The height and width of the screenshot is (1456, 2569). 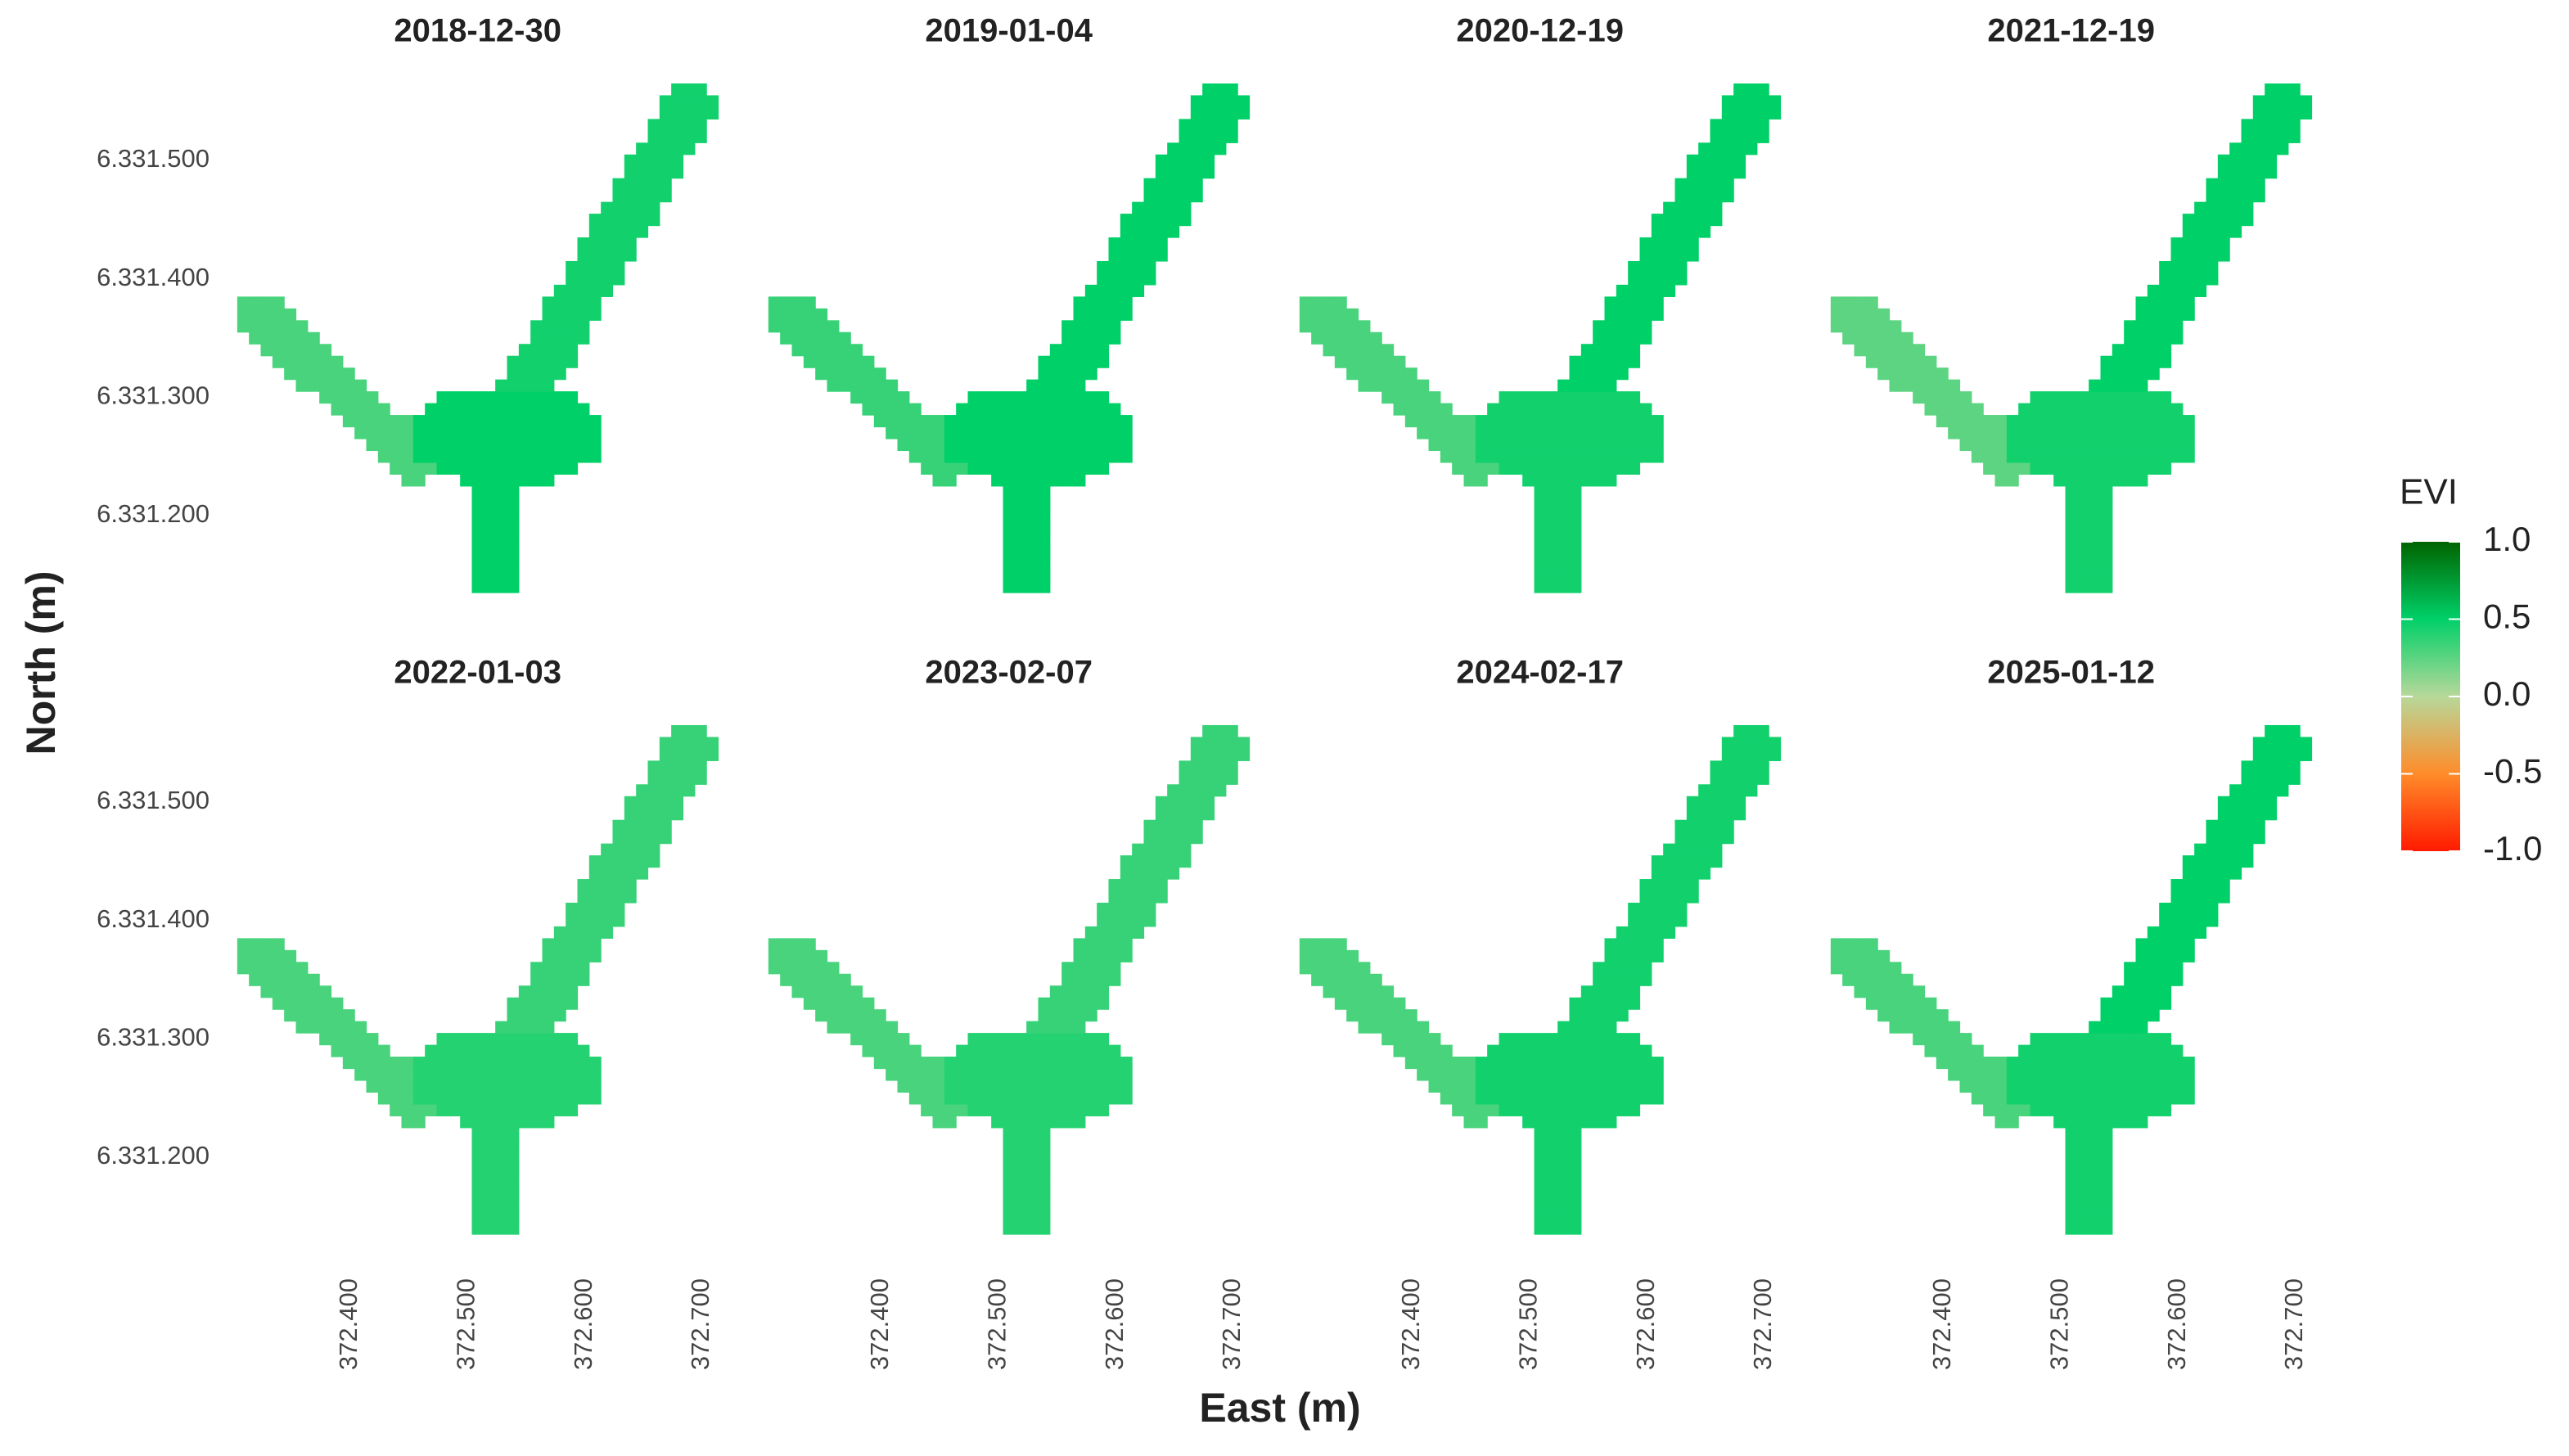 I want to click on x-tick-label: 372.500, so click(x=1529, y=1324).